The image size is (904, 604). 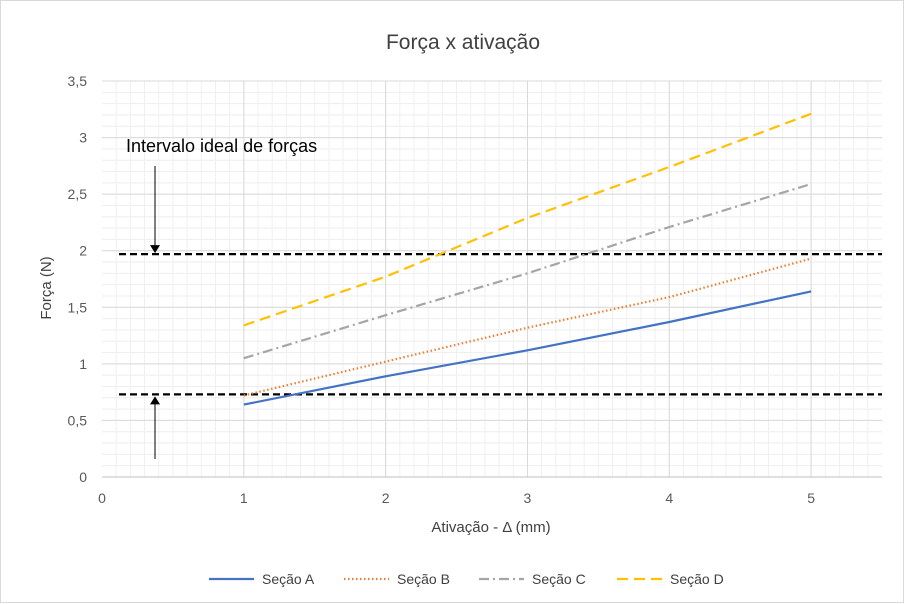 I want to click on annotation-text: Intervalo ideal de forças, so click(x=221, y=146).